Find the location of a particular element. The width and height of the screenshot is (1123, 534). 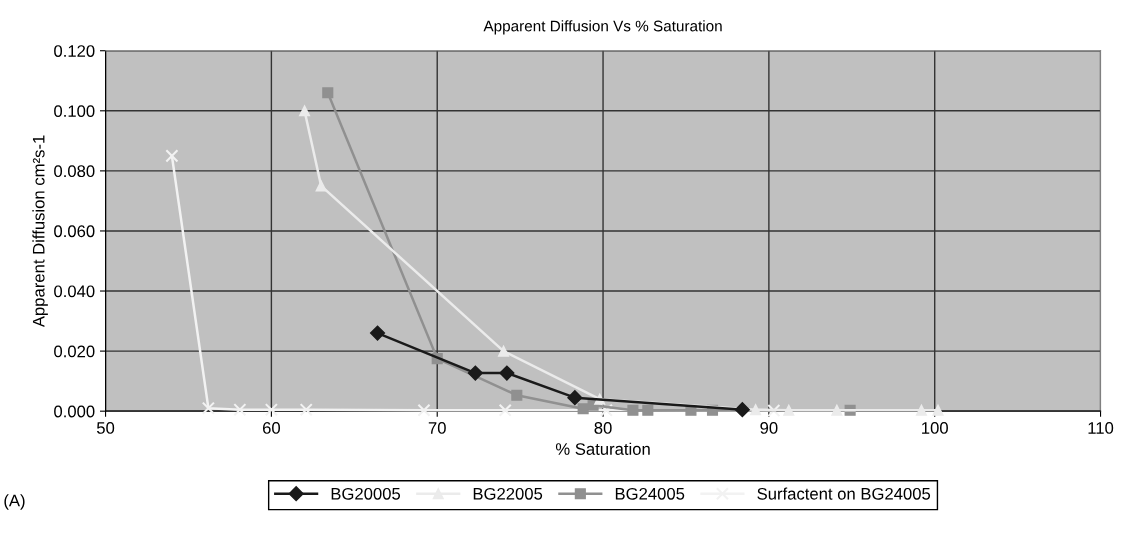

y-tick-label: 0.080 is located at coordinates (74, 171).